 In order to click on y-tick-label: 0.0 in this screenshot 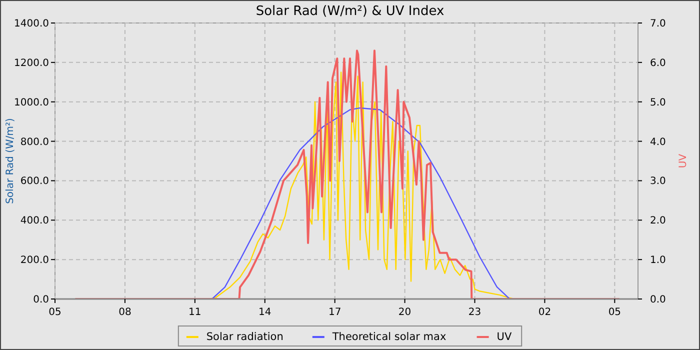, I will do `click(41, 300)`.